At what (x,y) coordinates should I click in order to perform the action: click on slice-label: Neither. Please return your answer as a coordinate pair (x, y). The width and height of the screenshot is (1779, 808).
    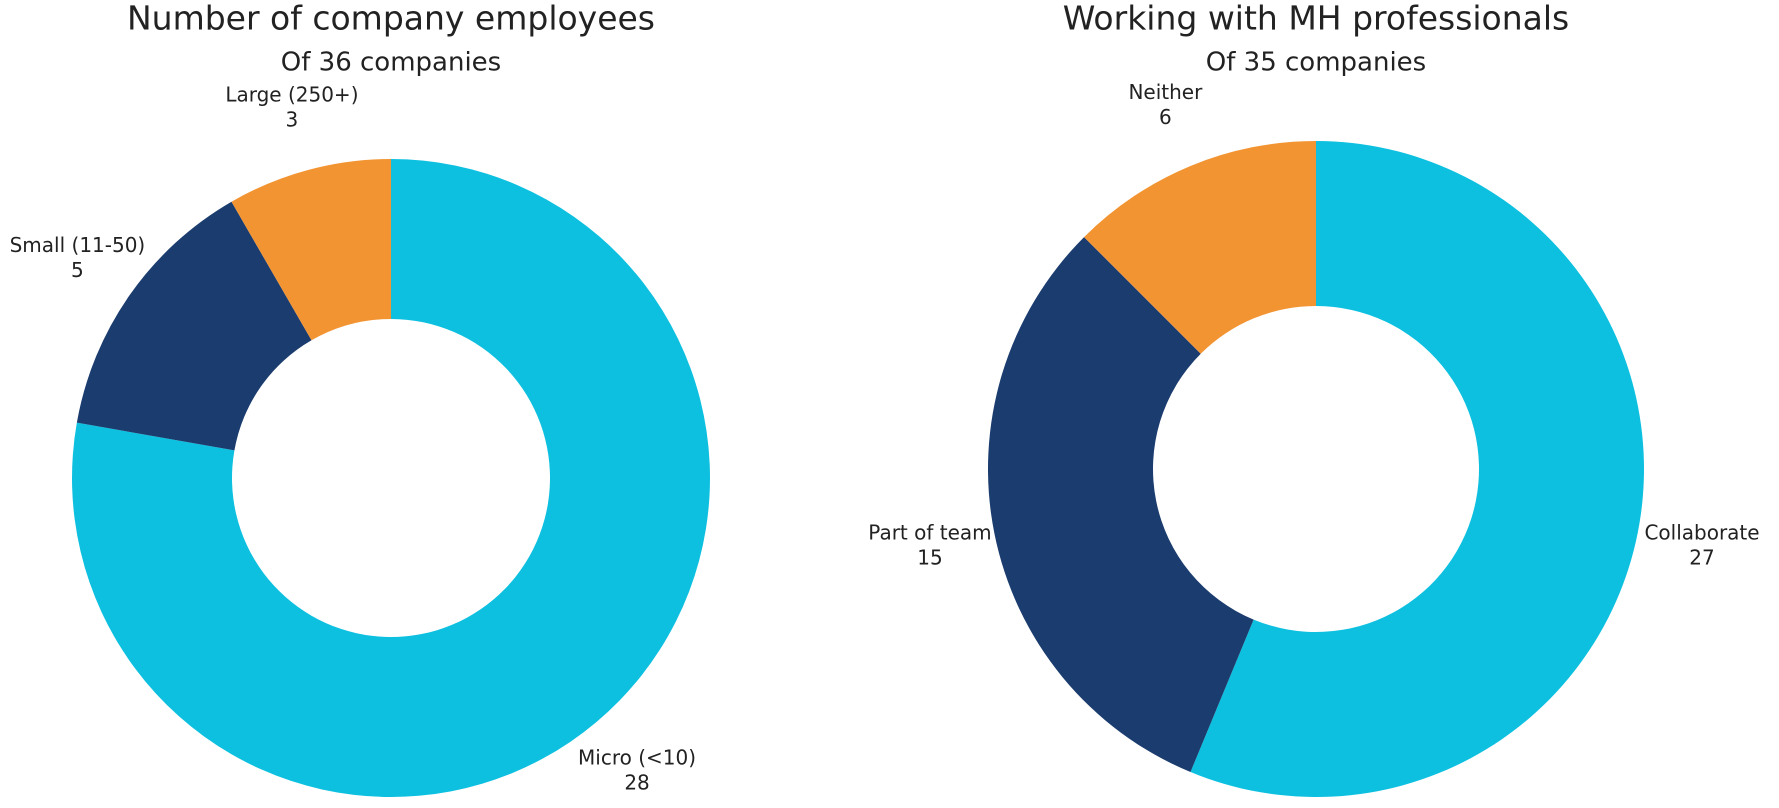
    Looking at the image, I should click on (1165, 92).